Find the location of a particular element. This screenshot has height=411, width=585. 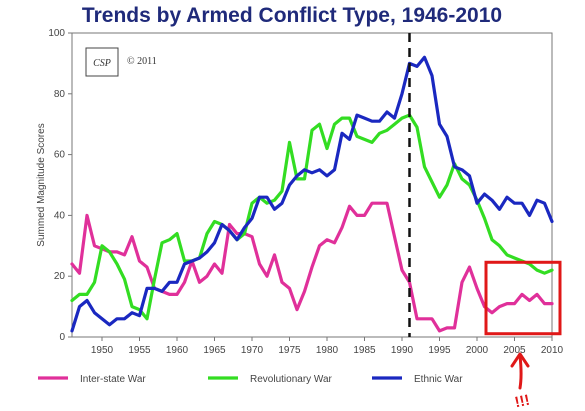

x-tick-label: 1960 is located at coordinates (177, 350).